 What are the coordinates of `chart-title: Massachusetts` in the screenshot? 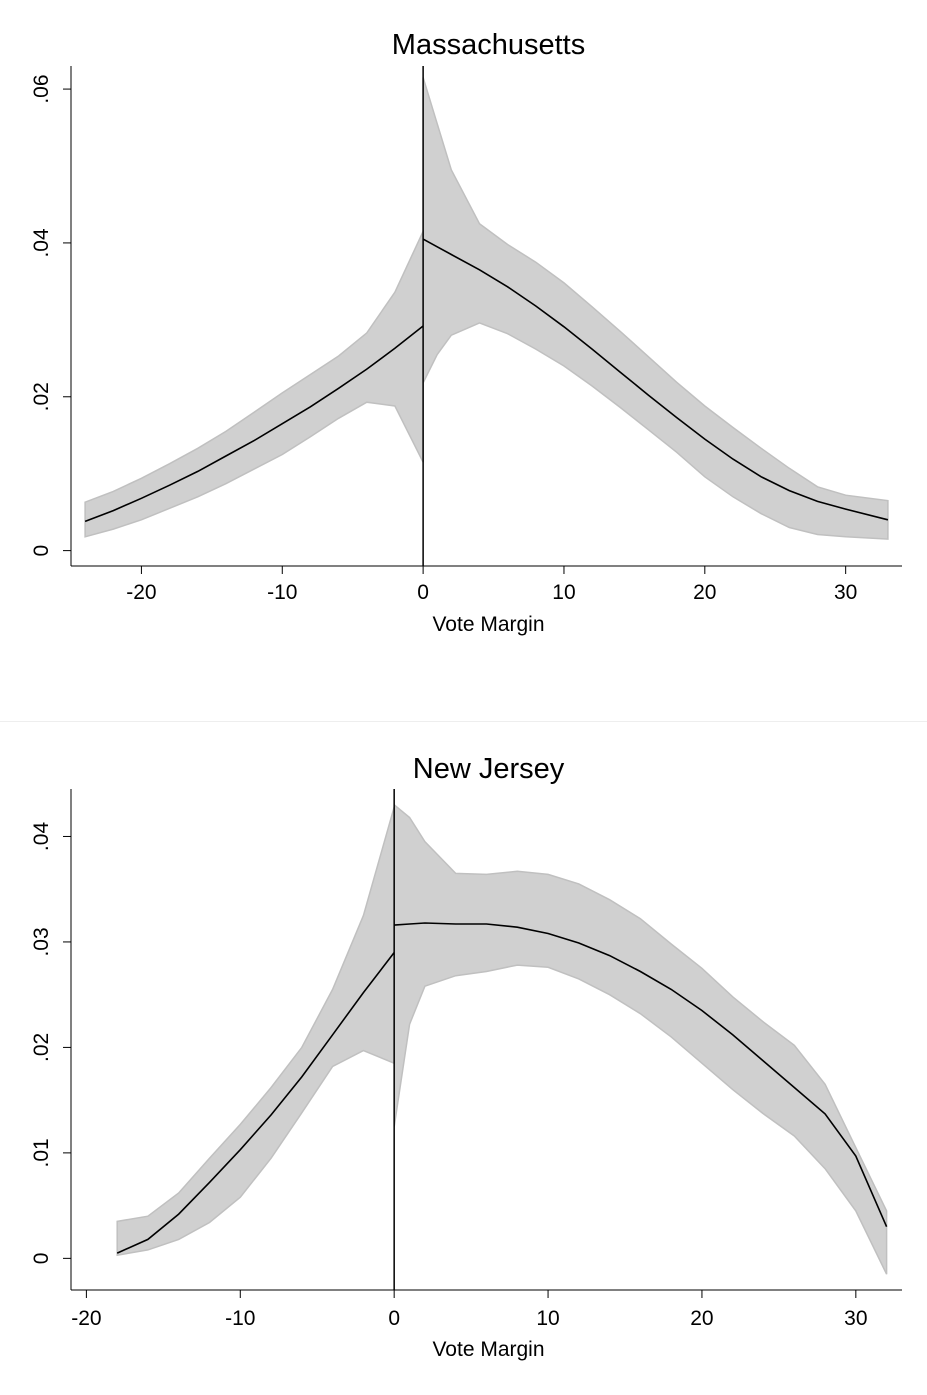 It's located at (488, 45).